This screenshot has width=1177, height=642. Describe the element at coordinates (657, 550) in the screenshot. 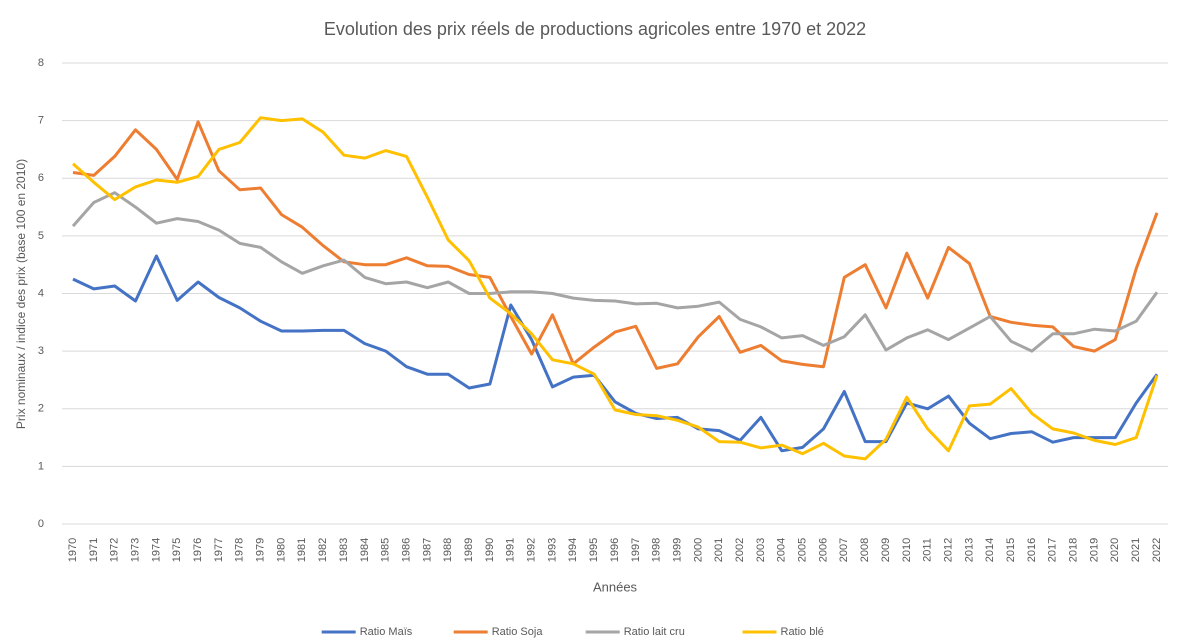

I see `x-tick-label: 1998` at that location.